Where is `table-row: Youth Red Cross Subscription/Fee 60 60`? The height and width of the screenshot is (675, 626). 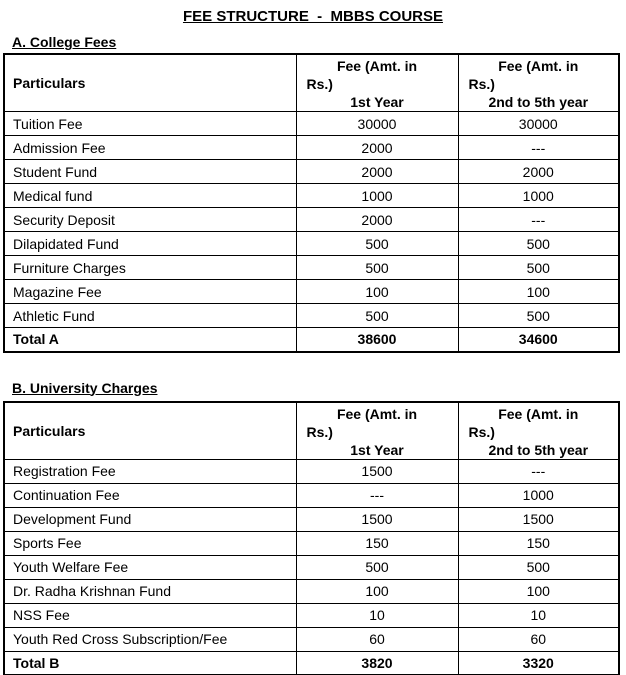
table-row: Youth Red Cross Subscription/Fee 60 60 is located at coordinates (311, 639).